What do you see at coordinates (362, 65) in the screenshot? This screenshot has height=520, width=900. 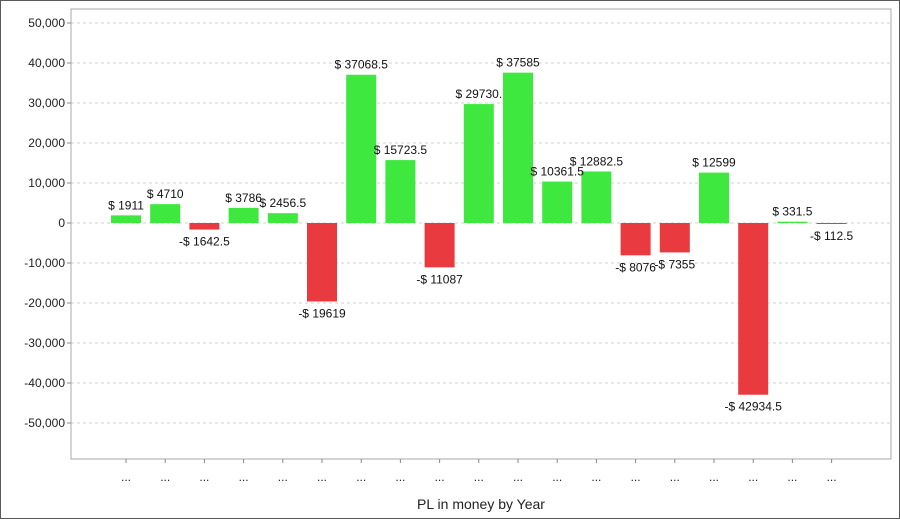 I see `data-label: $ 37068.5` at bounding box center [362, 65].